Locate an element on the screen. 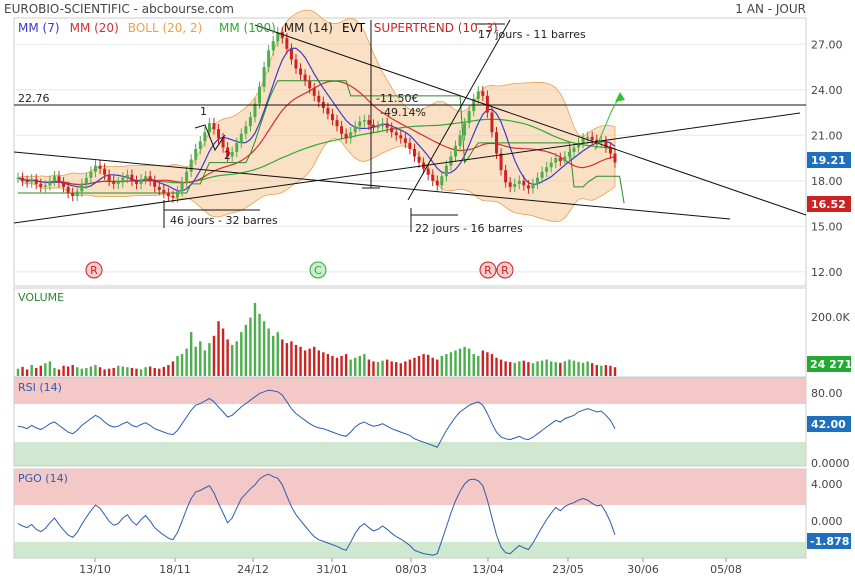  legend-item: BOLL (20, 2) is located at coordinates (165, 28).